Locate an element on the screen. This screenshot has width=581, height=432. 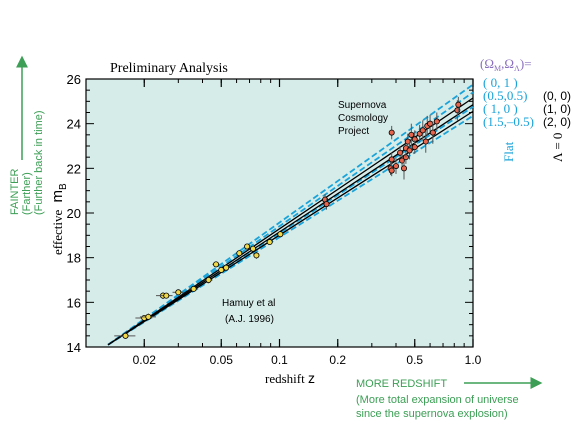
y-tick-label: 24 is located at coordinates (74, 124).